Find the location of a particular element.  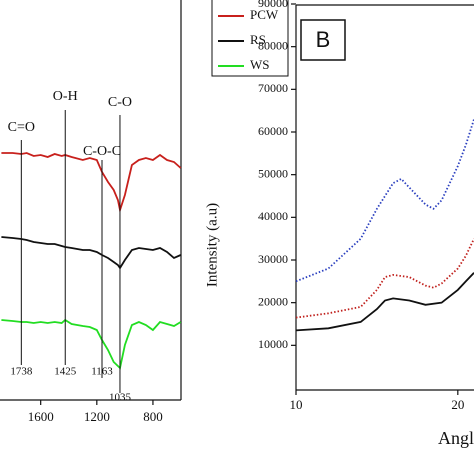

y-tick-label: 50000 is located at coordinates (273, 173).